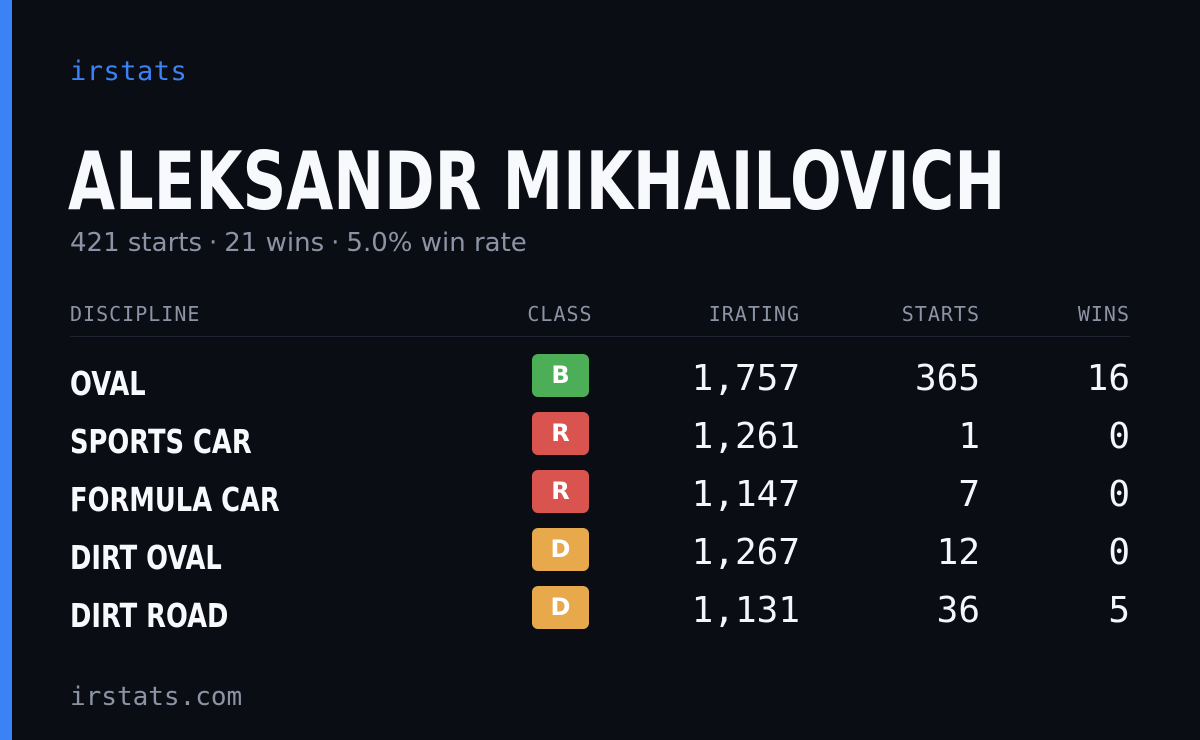 The width and height of the screenshot is (1200, 740). I want to click on table-row: SPORTS CAR R 1,261 1 0, so click(600, 439).